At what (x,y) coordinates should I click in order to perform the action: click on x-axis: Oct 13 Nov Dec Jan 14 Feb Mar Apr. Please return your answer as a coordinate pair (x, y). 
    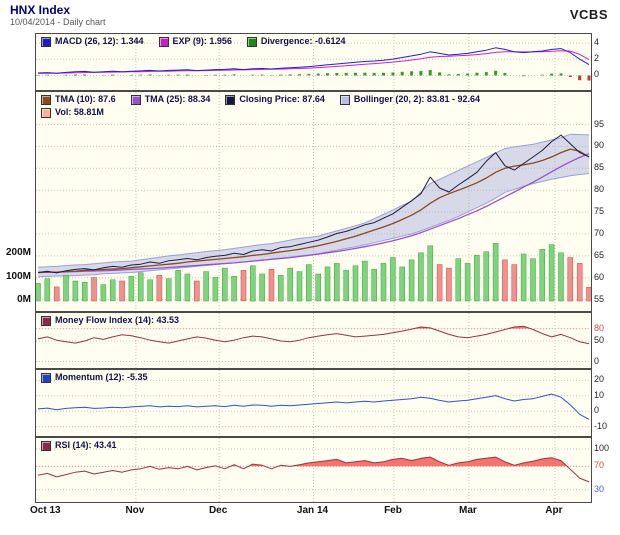
    Looking at the image, I should click on (310, 512).